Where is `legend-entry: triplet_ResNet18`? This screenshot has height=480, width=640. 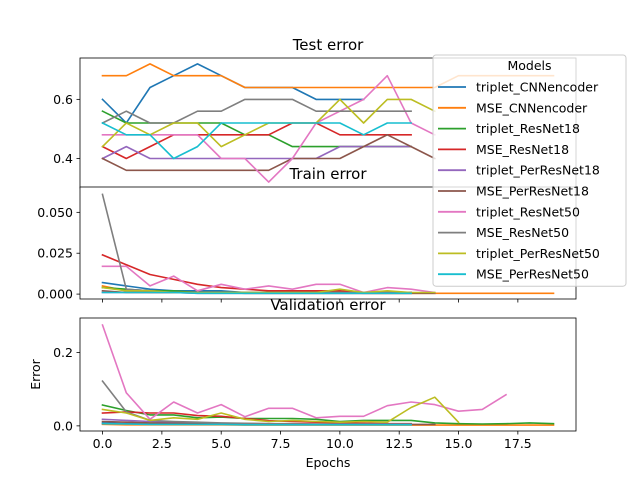 legend-entry: triplet_ResNet18 is located at coordinates (509, 128).